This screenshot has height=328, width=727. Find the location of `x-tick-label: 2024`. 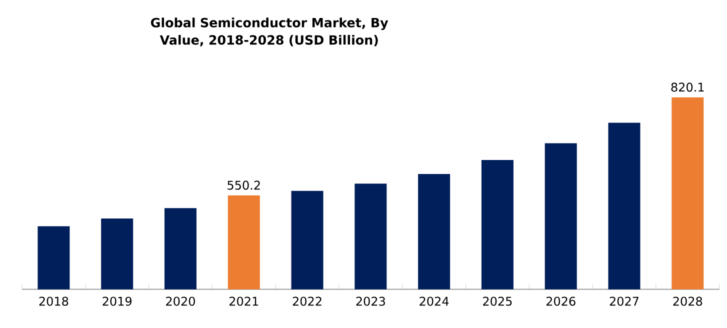

x-tick-label: 2024 is located at coordinates (434, 301).